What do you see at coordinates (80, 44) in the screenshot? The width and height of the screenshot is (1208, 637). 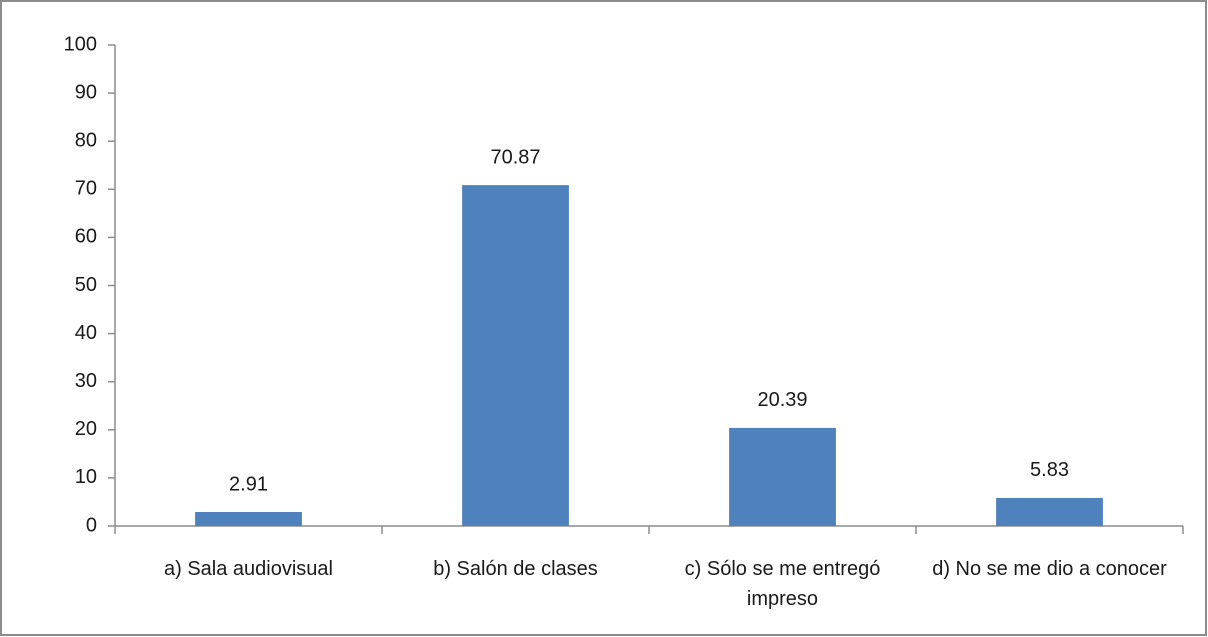 I see `y-tick-label: 100` at bounding box center [80, 44].